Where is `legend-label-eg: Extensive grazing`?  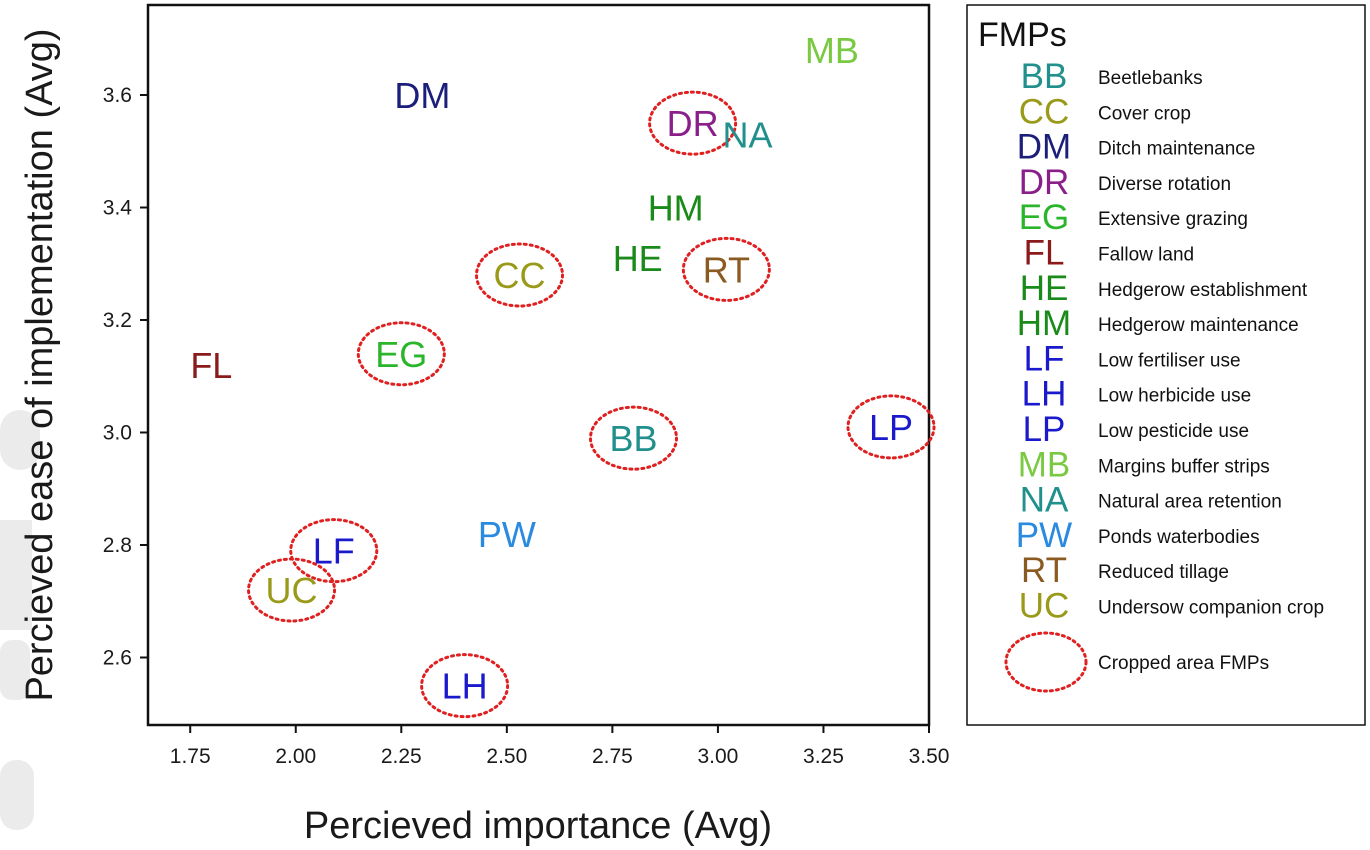 legend-label-eg: Extensive grazing is located at coordinates (1173, 219).